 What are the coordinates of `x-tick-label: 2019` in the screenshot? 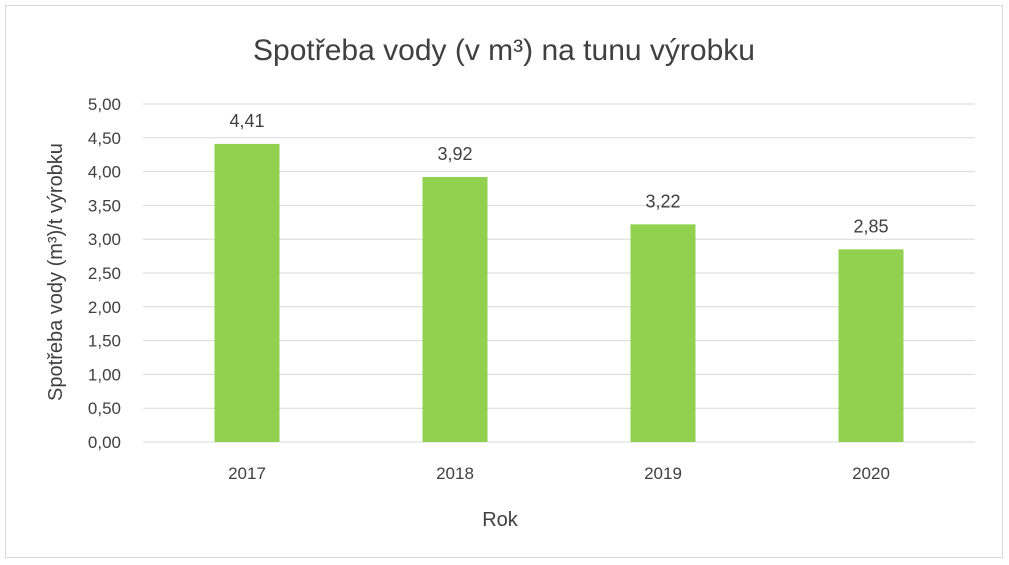 It's located at (663, 473).